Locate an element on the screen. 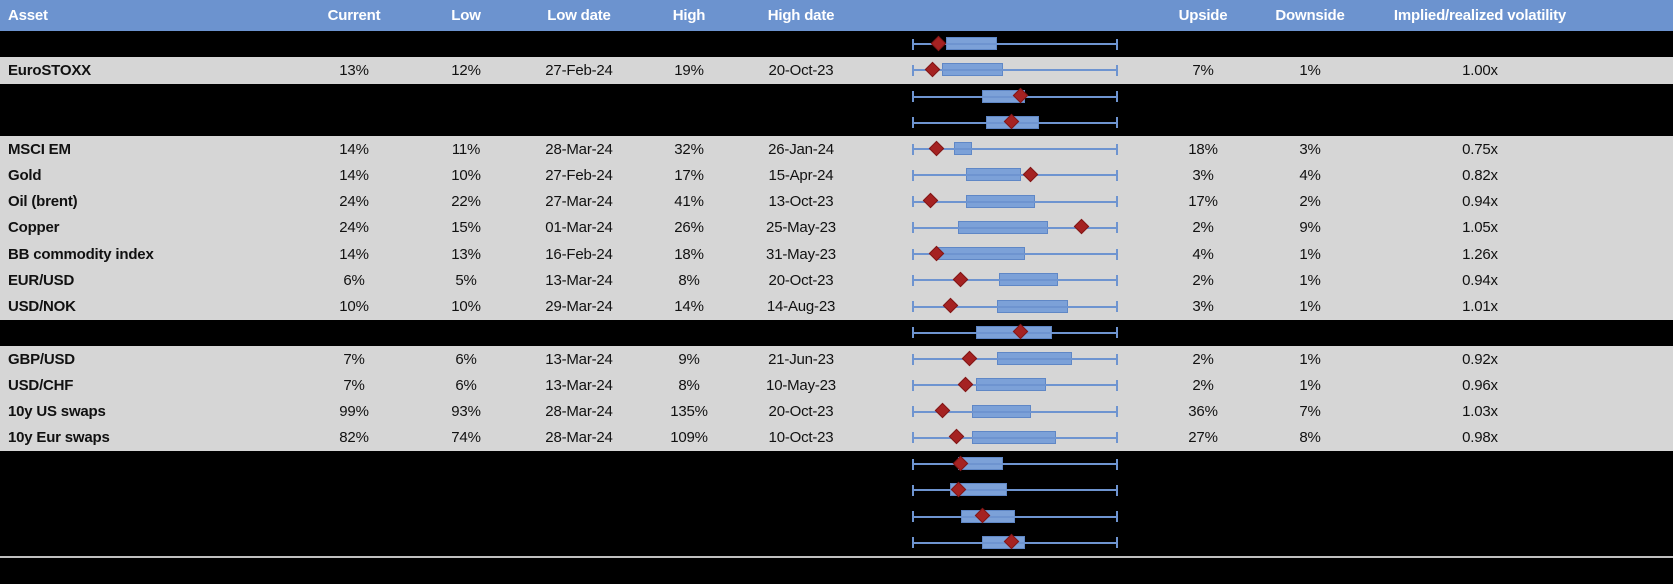 The image size is (1673, 584). low-date-cell: 13-Mar-24 is located at coordinates (579, 359).